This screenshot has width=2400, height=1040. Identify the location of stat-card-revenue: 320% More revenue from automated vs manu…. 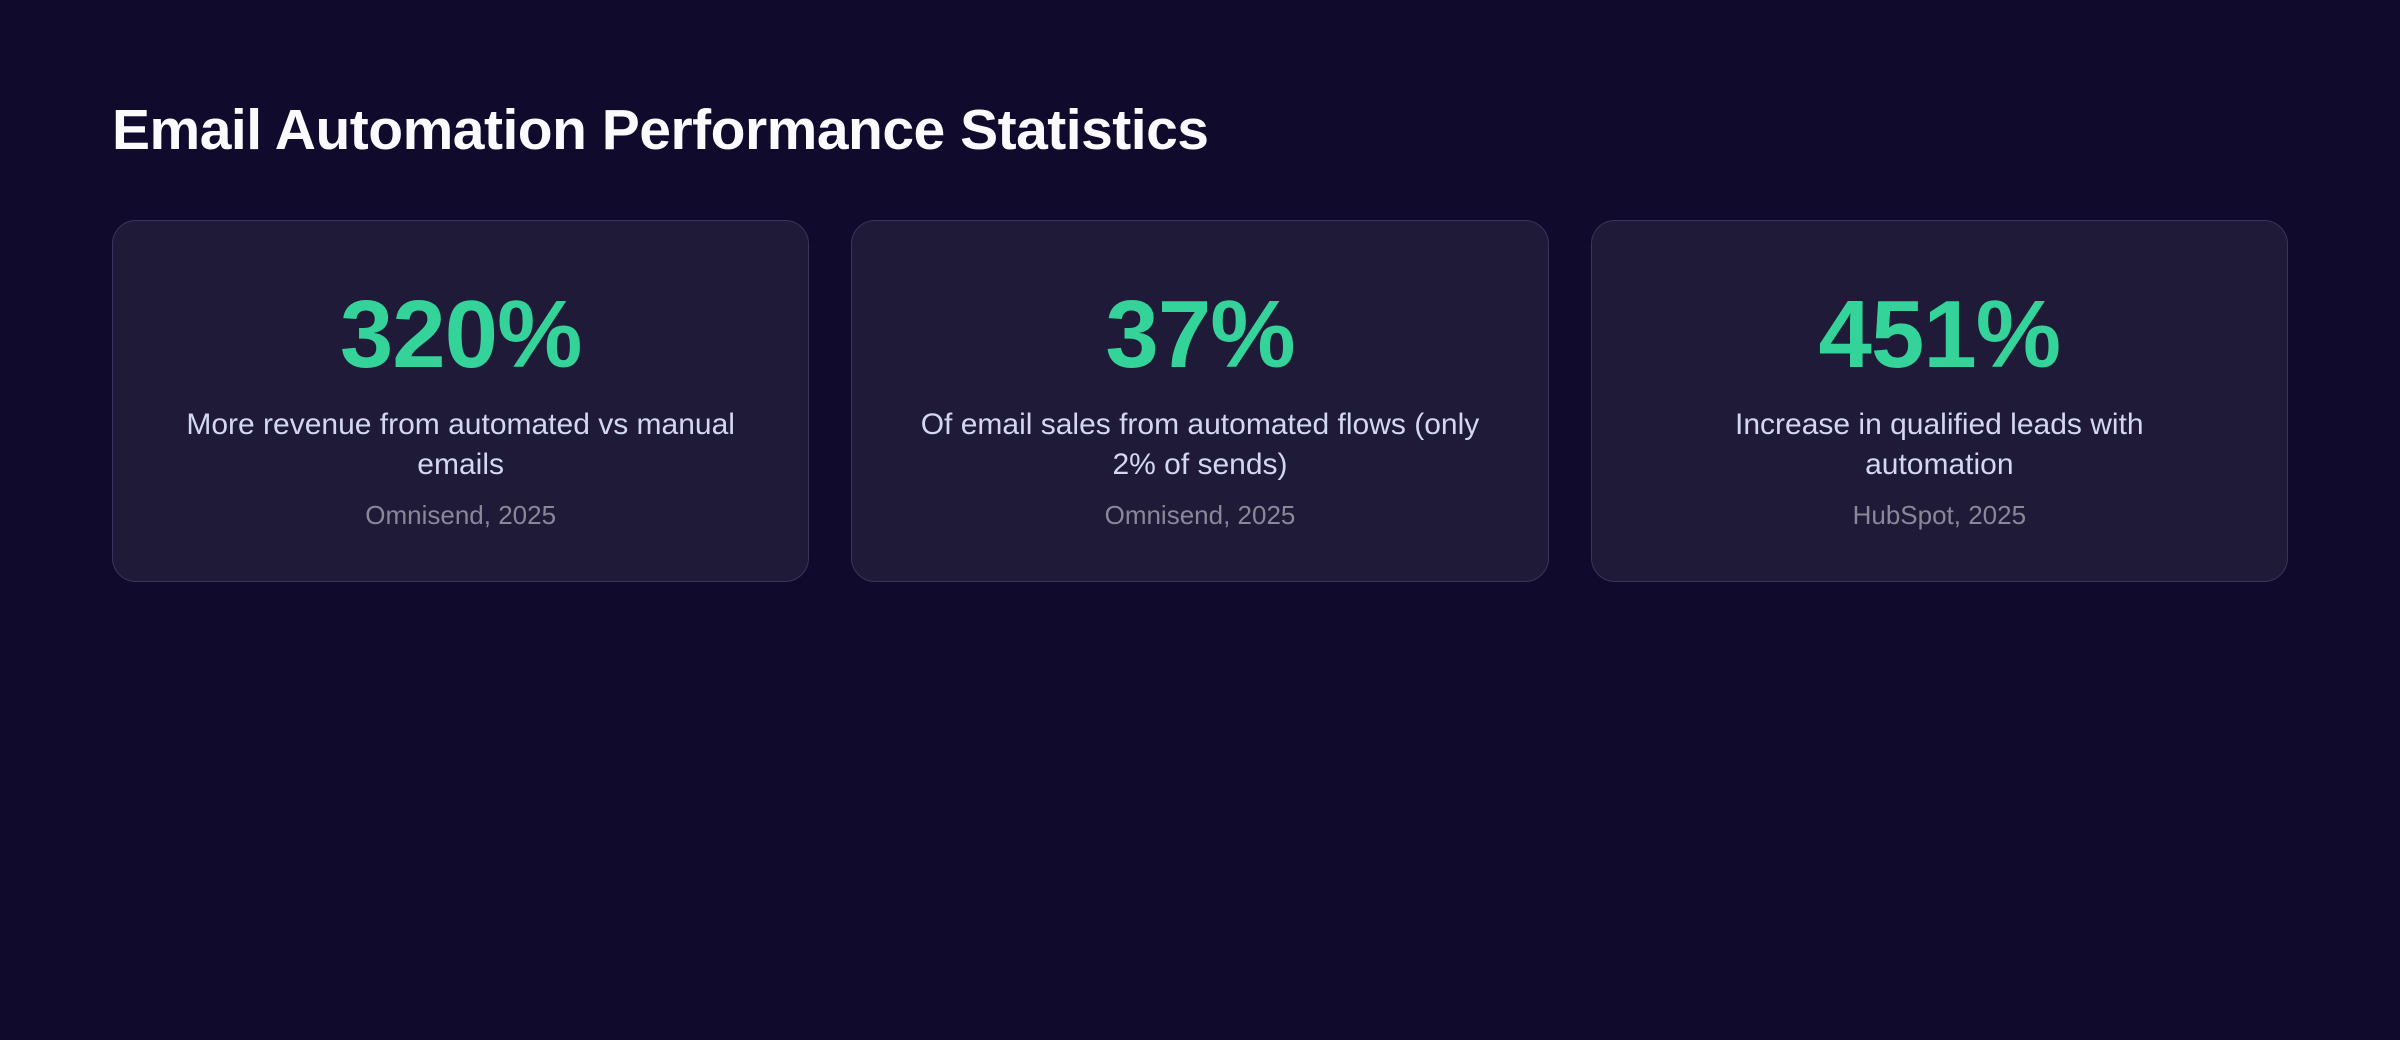
(461, 401).